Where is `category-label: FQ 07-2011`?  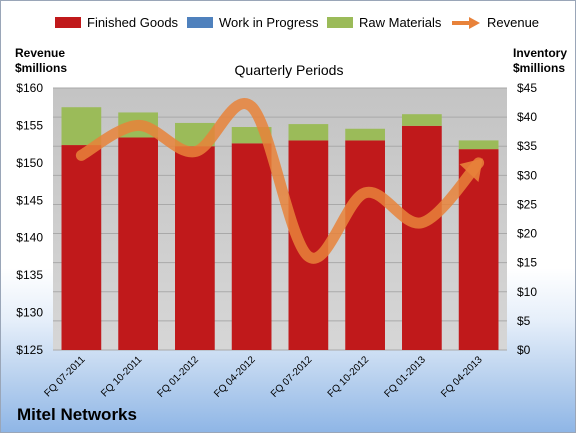
category-label: FQ 07-2011 is located at coordinates (65, 376).